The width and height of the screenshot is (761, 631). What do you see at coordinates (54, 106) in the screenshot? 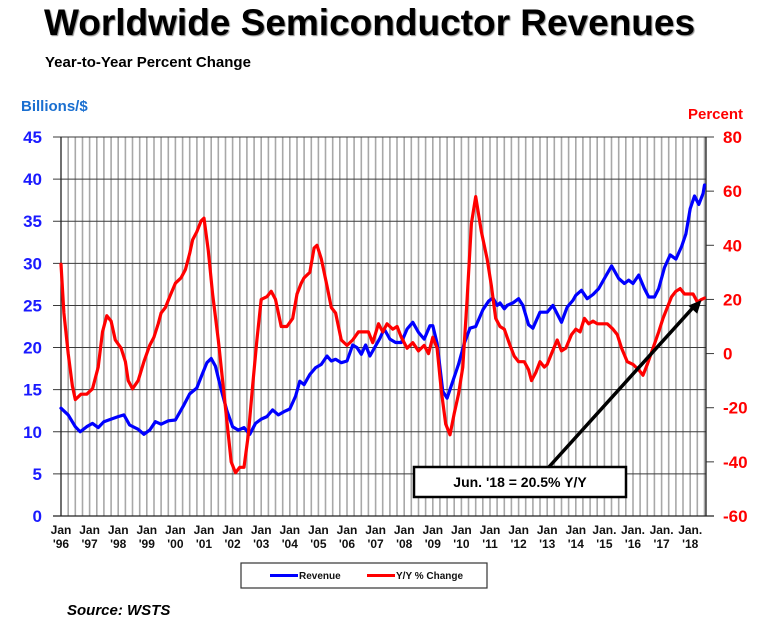
I see `left-axis-label: Billions/$` at bounding box center [54, 106].